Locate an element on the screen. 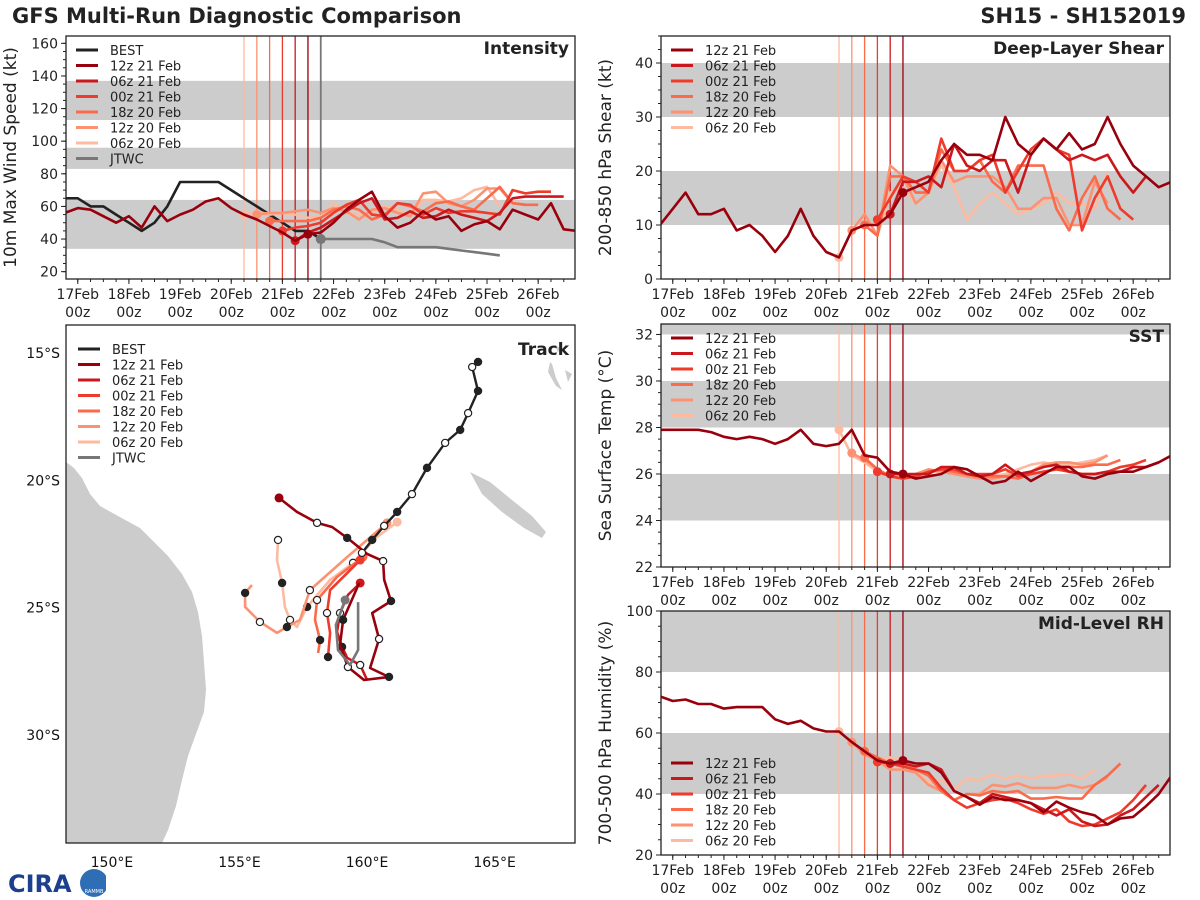  lat-tick-label: 15°S is located at coordinates (43, 354).